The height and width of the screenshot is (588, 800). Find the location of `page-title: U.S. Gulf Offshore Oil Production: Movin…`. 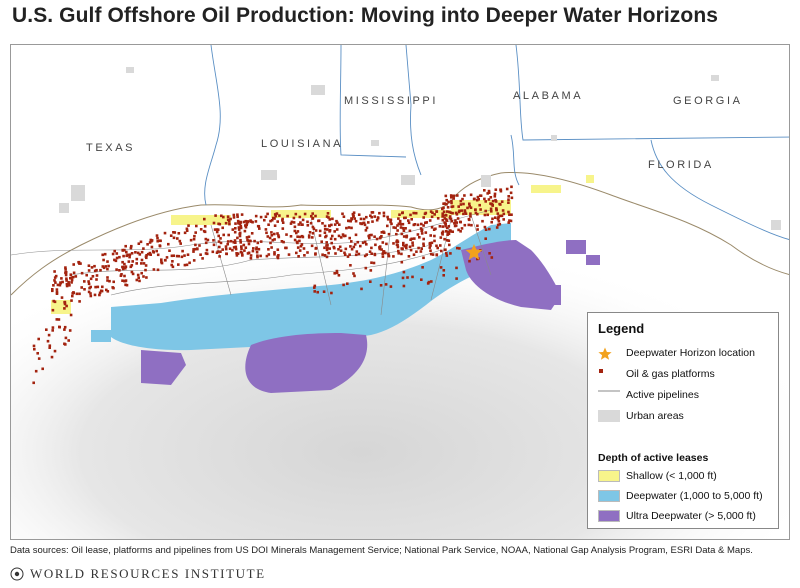

page-title: U.S. Gulf Offshore Oil Production: Movin… is located at coordinates (365, 15).